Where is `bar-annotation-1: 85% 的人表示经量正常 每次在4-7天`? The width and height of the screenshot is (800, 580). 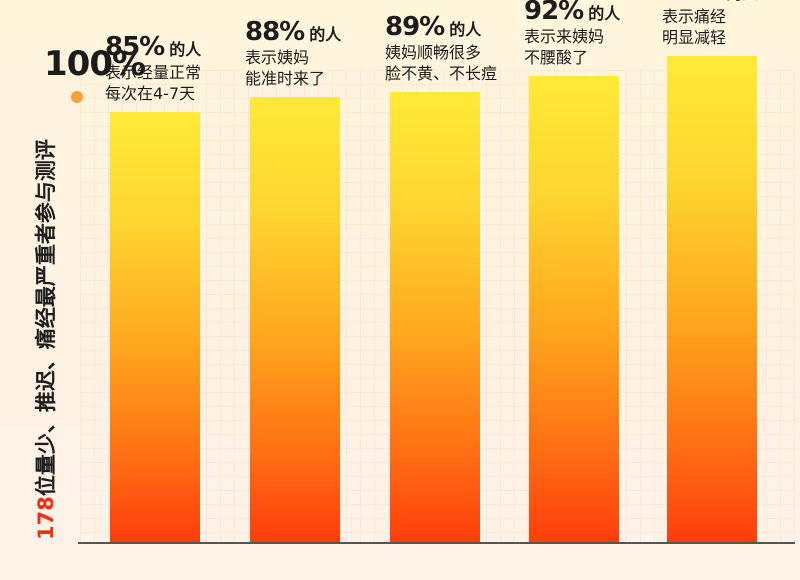 bar-annotation-1: 85% 的人表示经量正常 每次在4-7天 is located at coordinates (153, 68).